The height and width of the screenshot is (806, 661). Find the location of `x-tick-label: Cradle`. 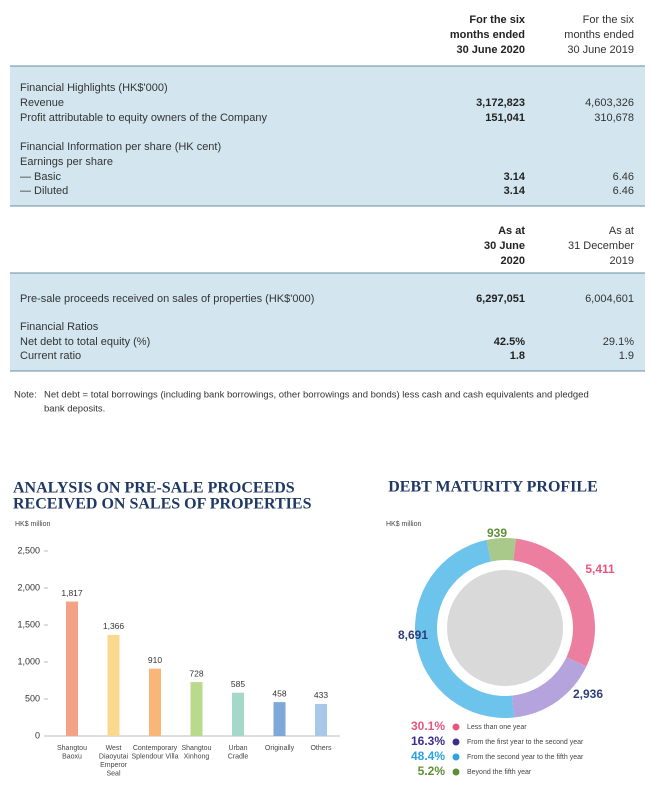

x-tick-label: Cradle is located at coordinates (238, 756).